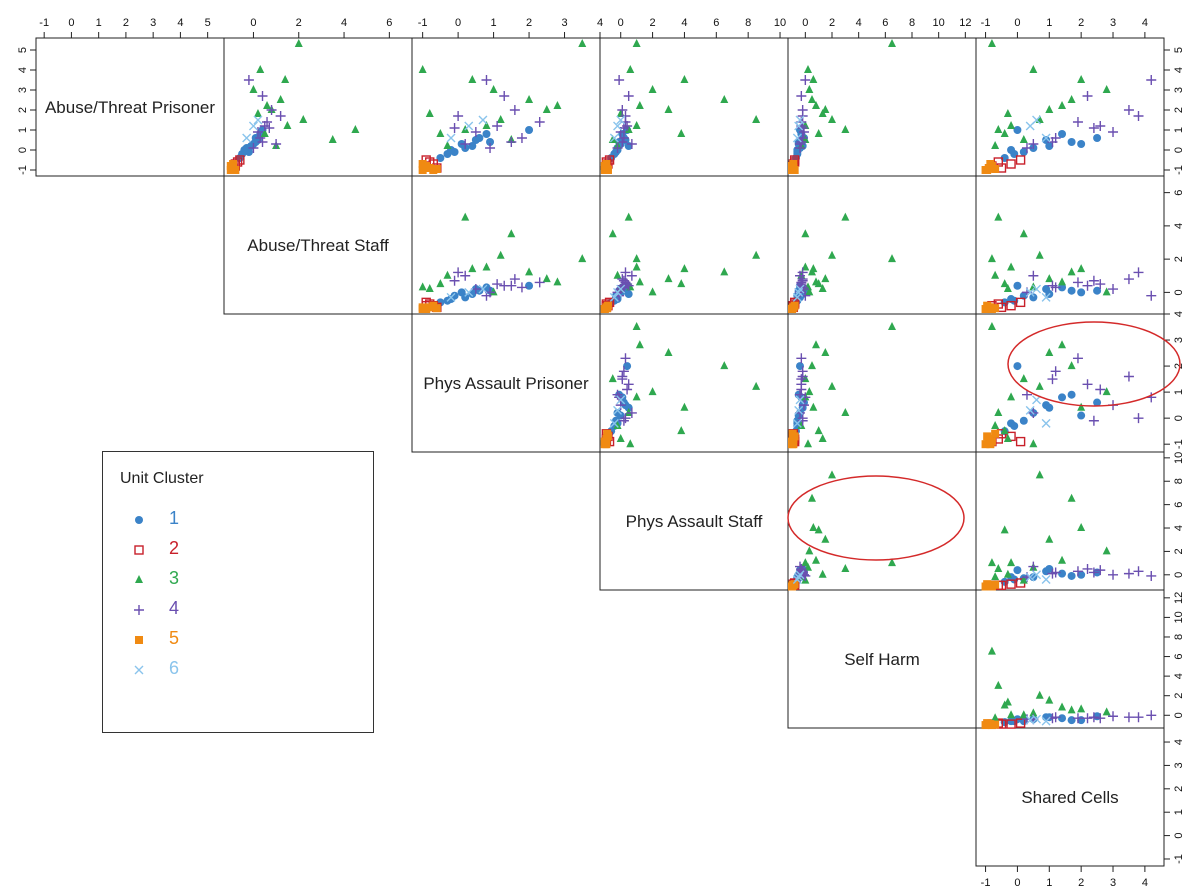  What do you see at coordinates (1113, 883) in the screenshot?
I see `x-tick-label: 3` at bounding box center [1113, 883].